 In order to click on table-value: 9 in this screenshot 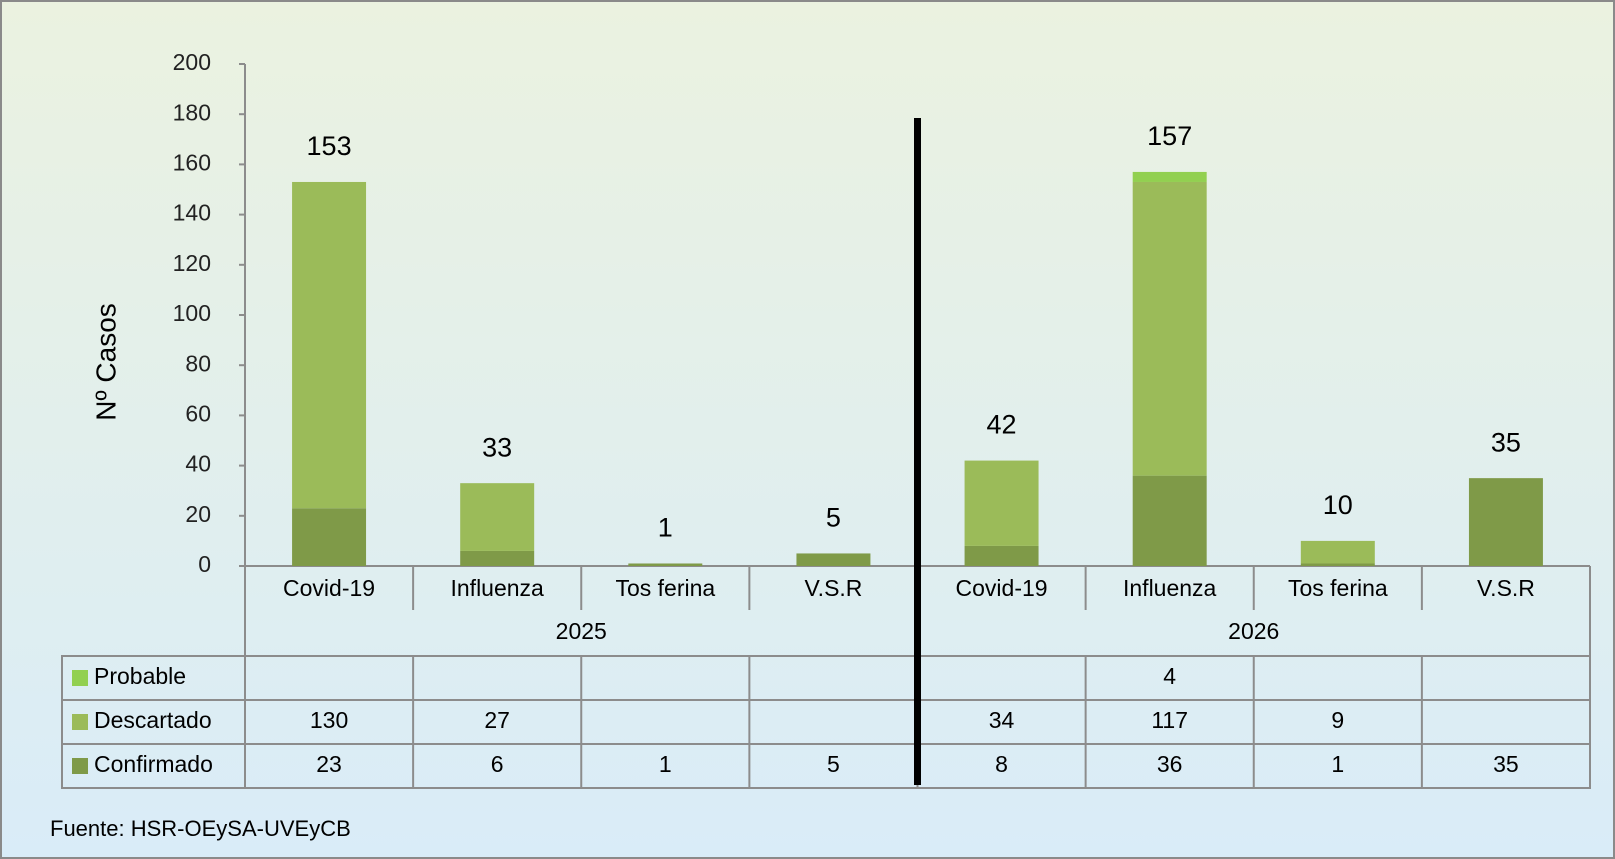, I will do `click(1337, 720)`.